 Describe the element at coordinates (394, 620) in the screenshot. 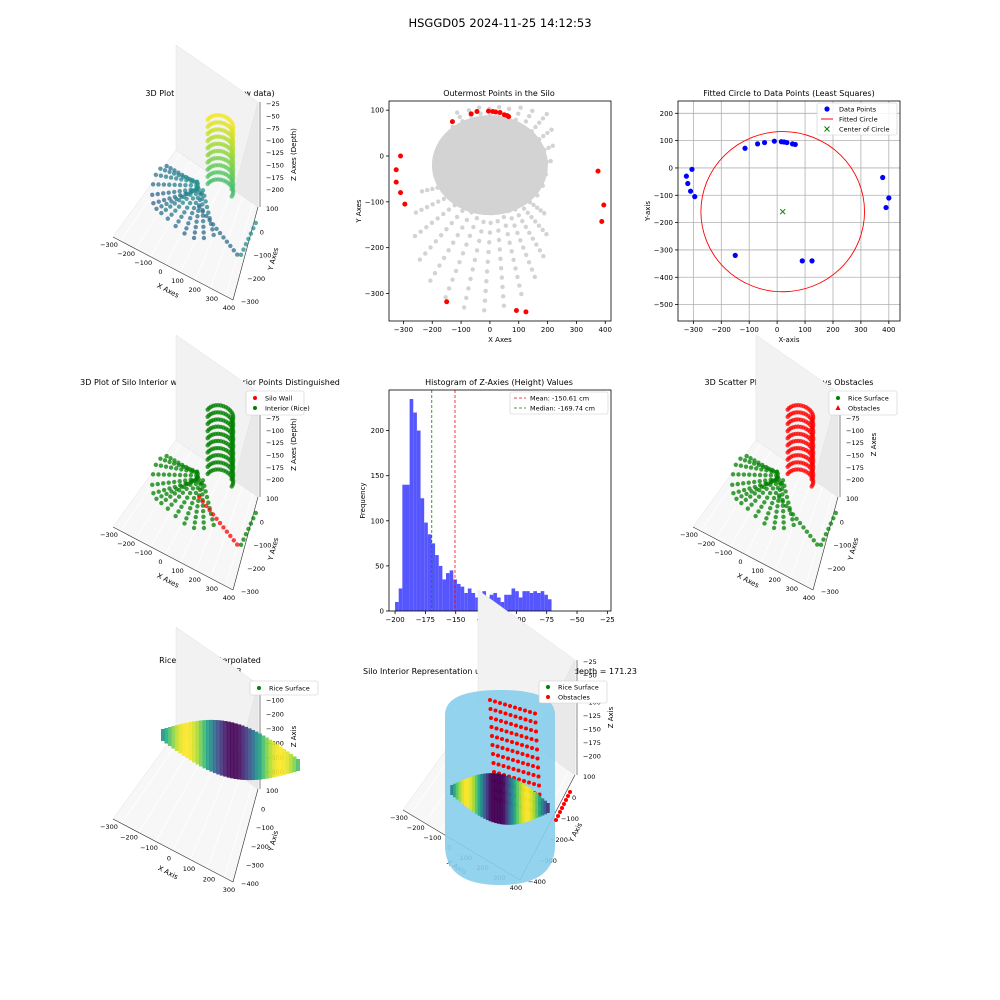

I see `x-tick-label: −200` at that location.